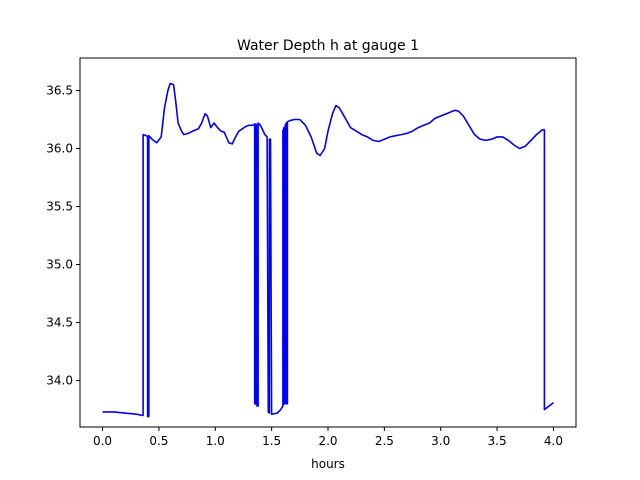  I want to click on x-tick-label: 0.5, so click(158, 441).